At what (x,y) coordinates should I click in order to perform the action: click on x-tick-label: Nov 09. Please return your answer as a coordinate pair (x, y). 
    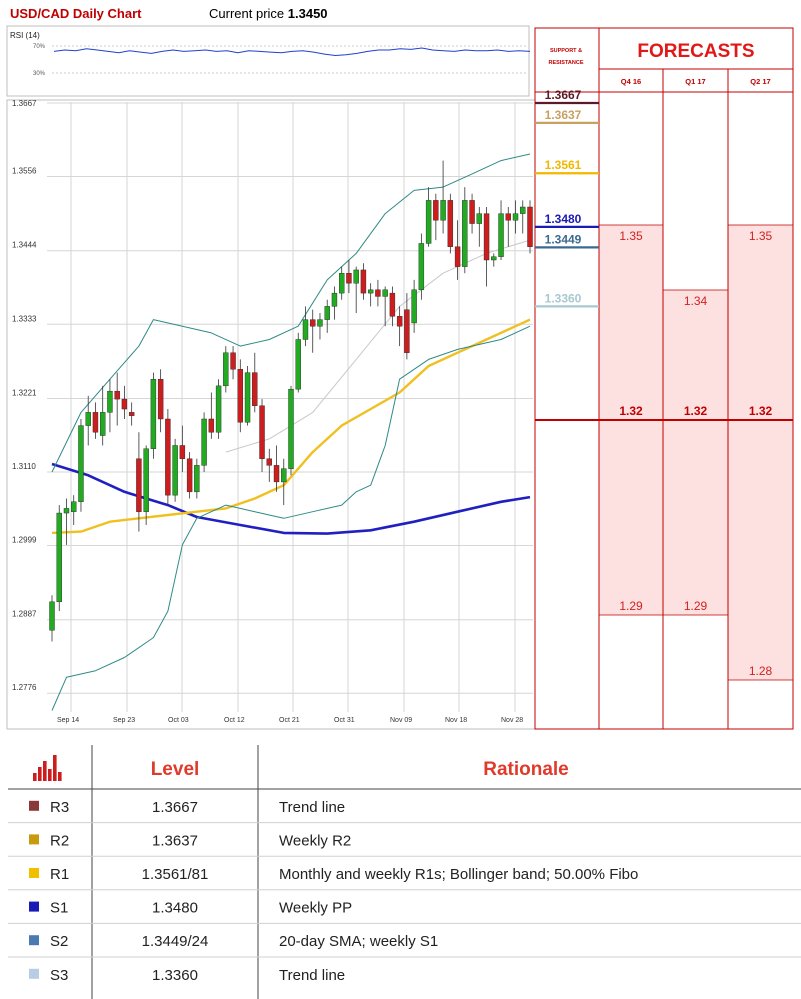
    Looking at the image, I should click on (401, 720).